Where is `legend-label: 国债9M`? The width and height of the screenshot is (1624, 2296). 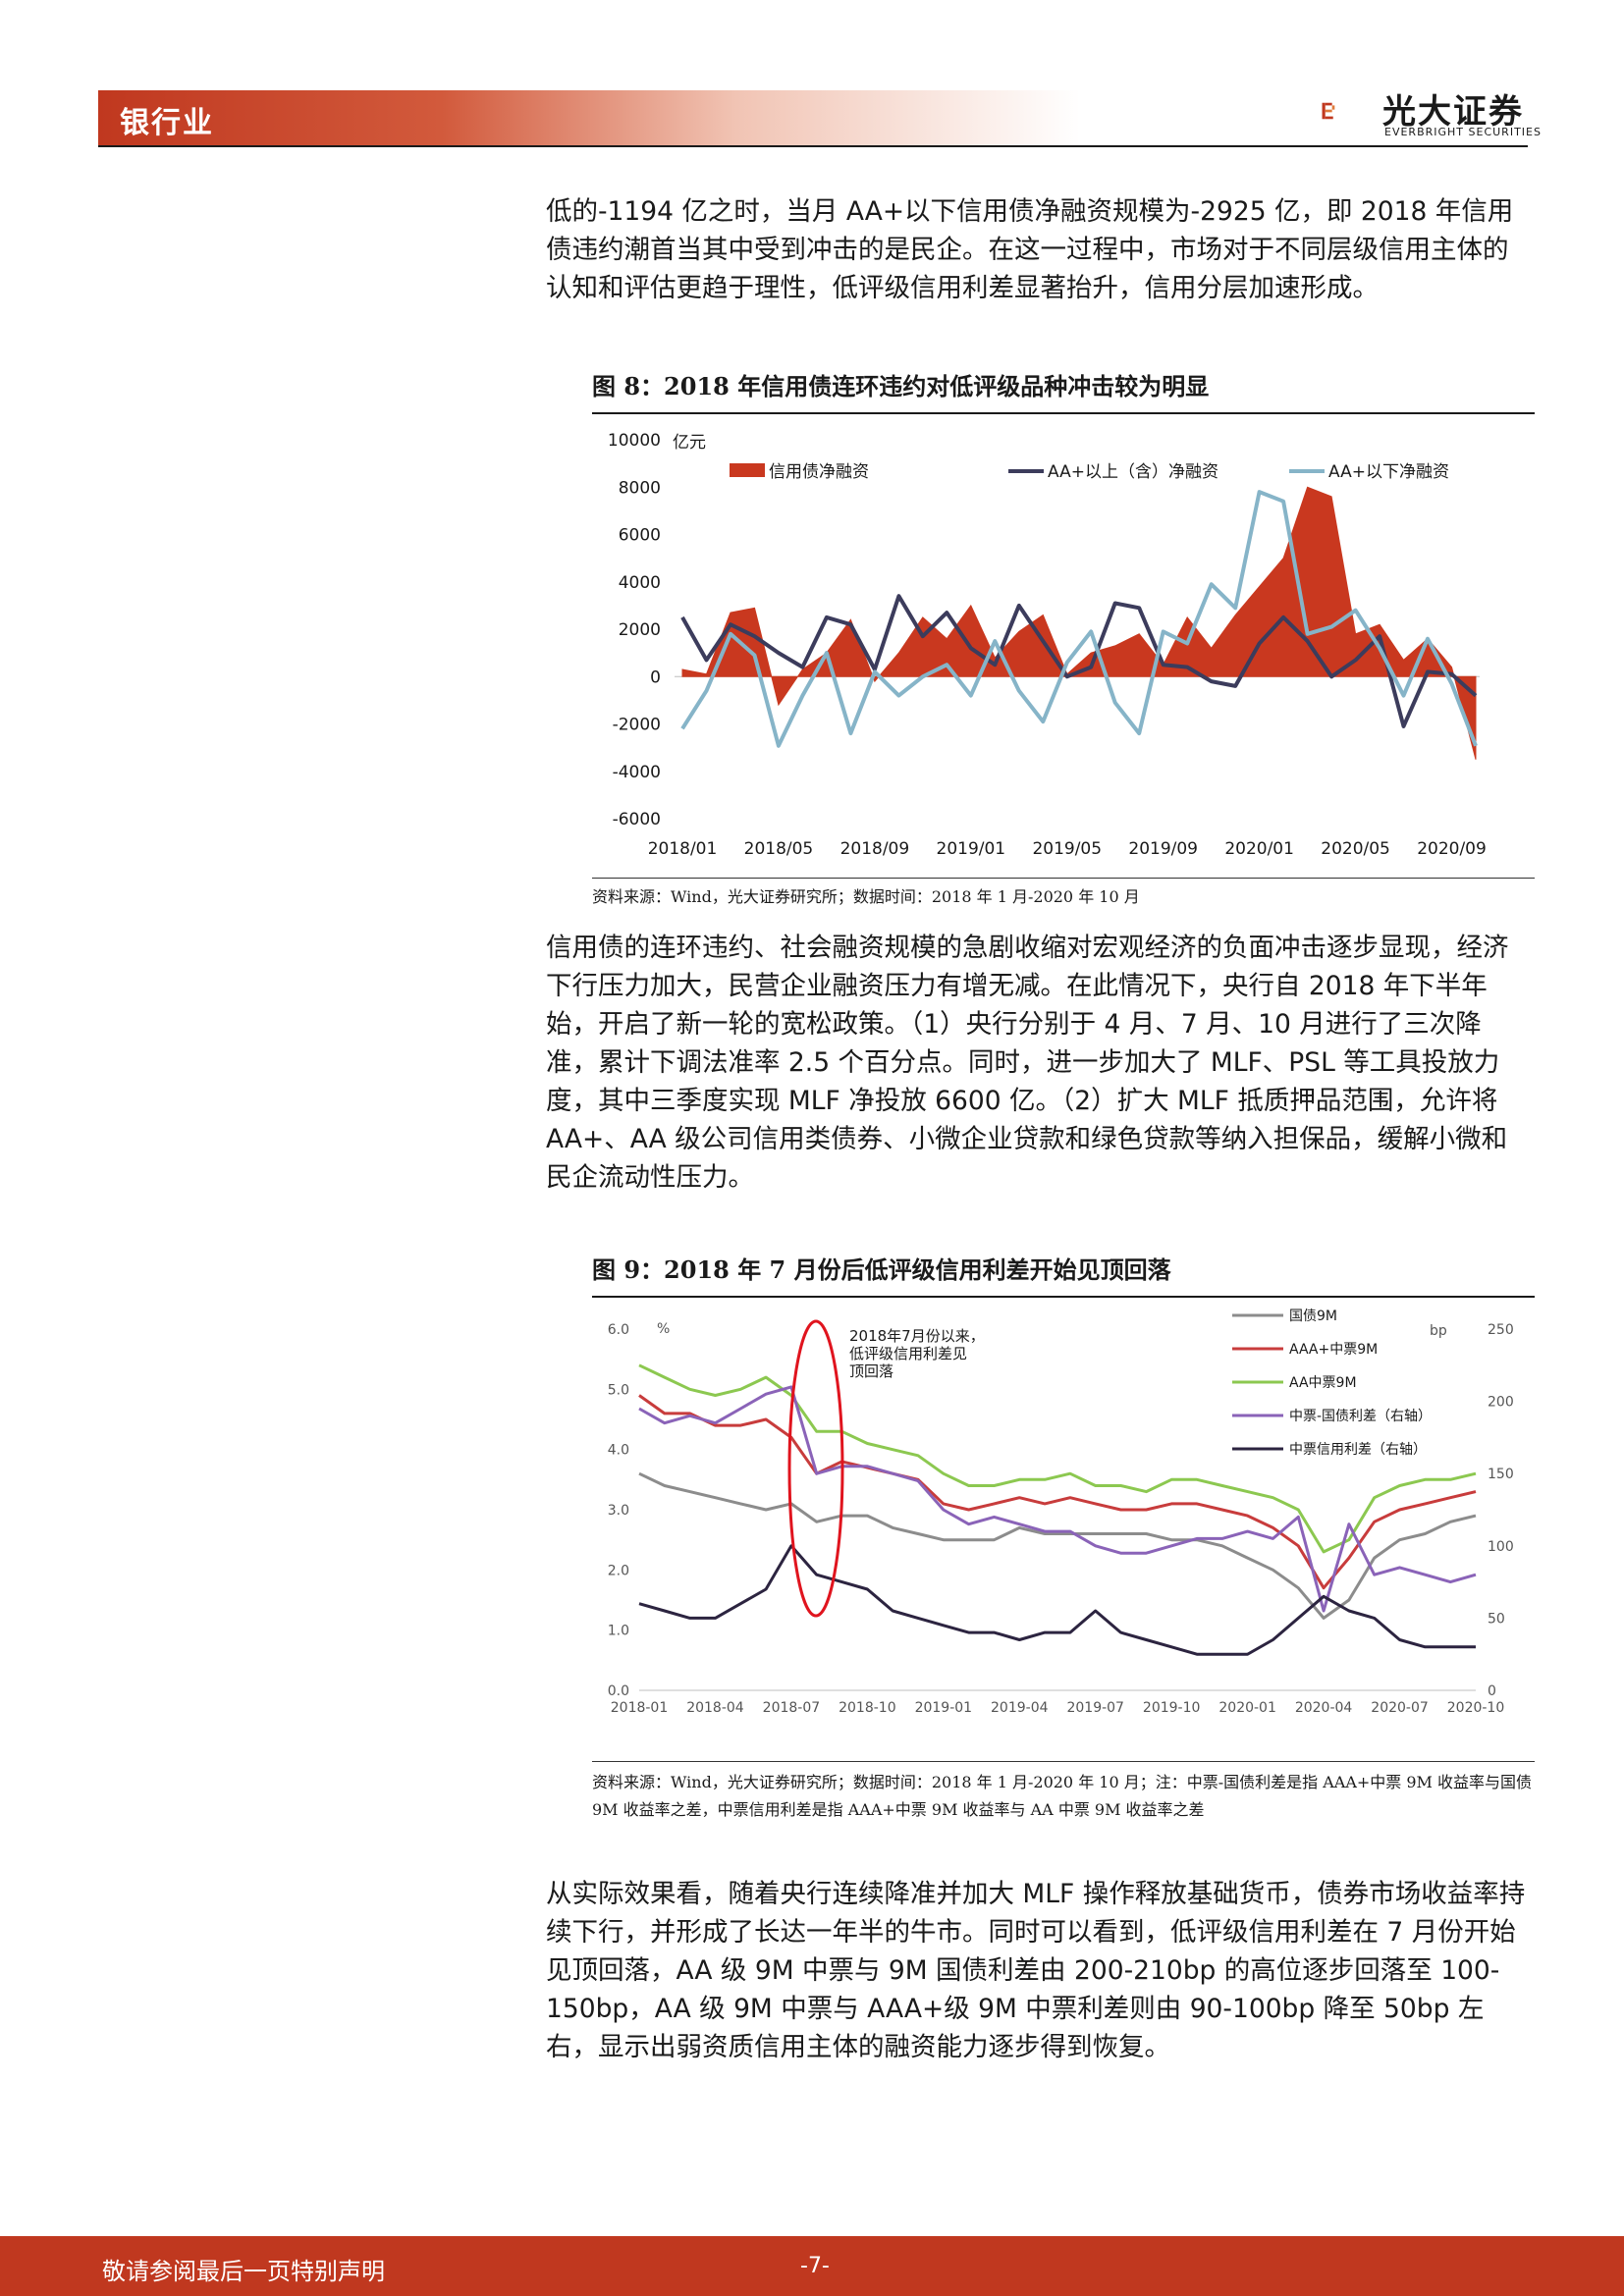 legend-label: 国债9M is located at coordinates (1313, 1316).